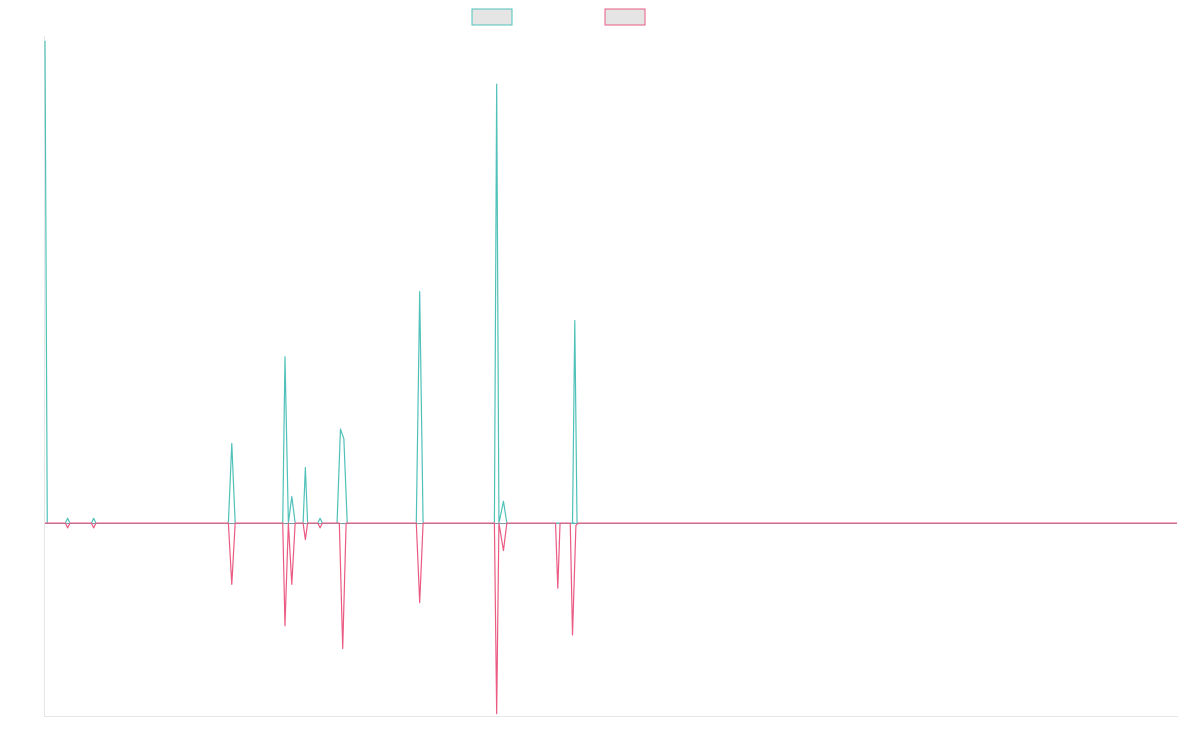 The height and width of the screenshot is (750, 1200). I want to click on legend-swatch-series-a, so click(492, 17).